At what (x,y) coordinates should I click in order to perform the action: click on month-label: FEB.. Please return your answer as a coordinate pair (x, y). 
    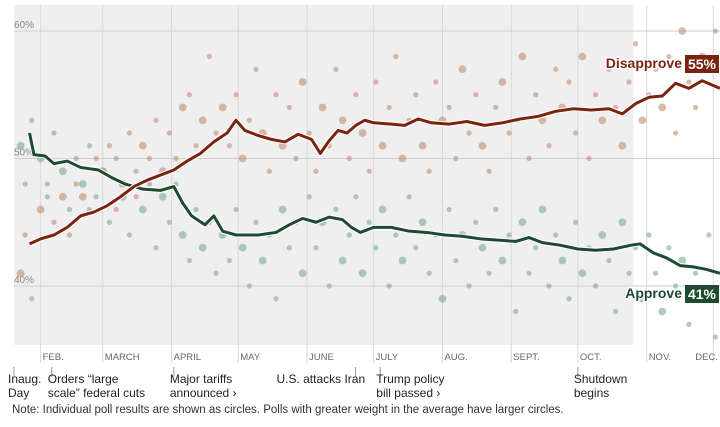
    Looking at the image, I should click on (53, 357).